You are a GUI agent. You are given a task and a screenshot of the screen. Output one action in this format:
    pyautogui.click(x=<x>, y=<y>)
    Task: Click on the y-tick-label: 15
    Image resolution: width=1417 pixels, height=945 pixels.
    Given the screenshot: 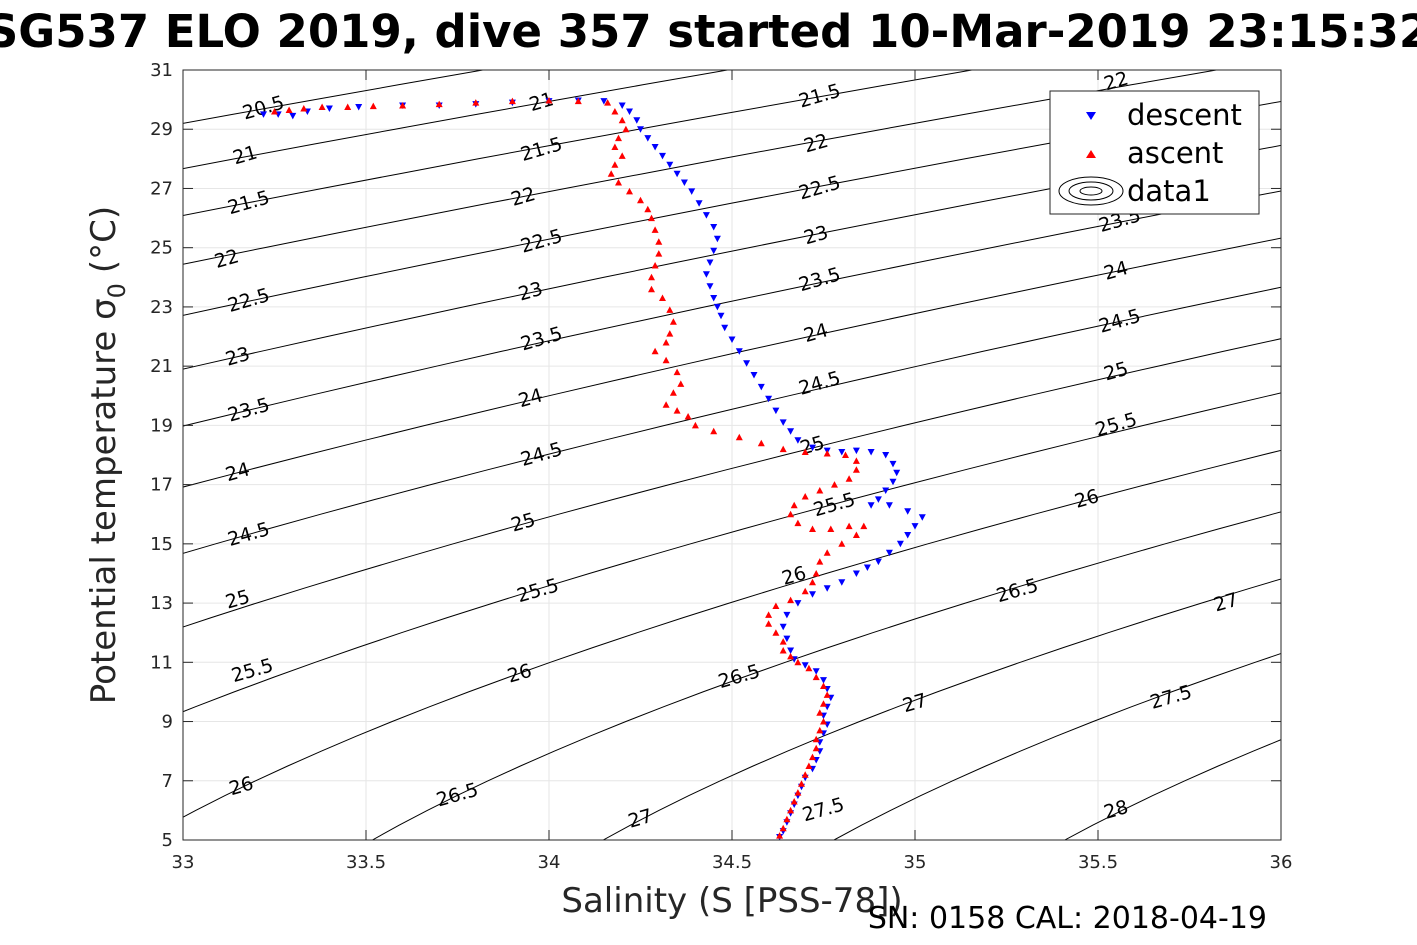 What is the action you would take?
    pyautogui.click(x=161, y=544)
    